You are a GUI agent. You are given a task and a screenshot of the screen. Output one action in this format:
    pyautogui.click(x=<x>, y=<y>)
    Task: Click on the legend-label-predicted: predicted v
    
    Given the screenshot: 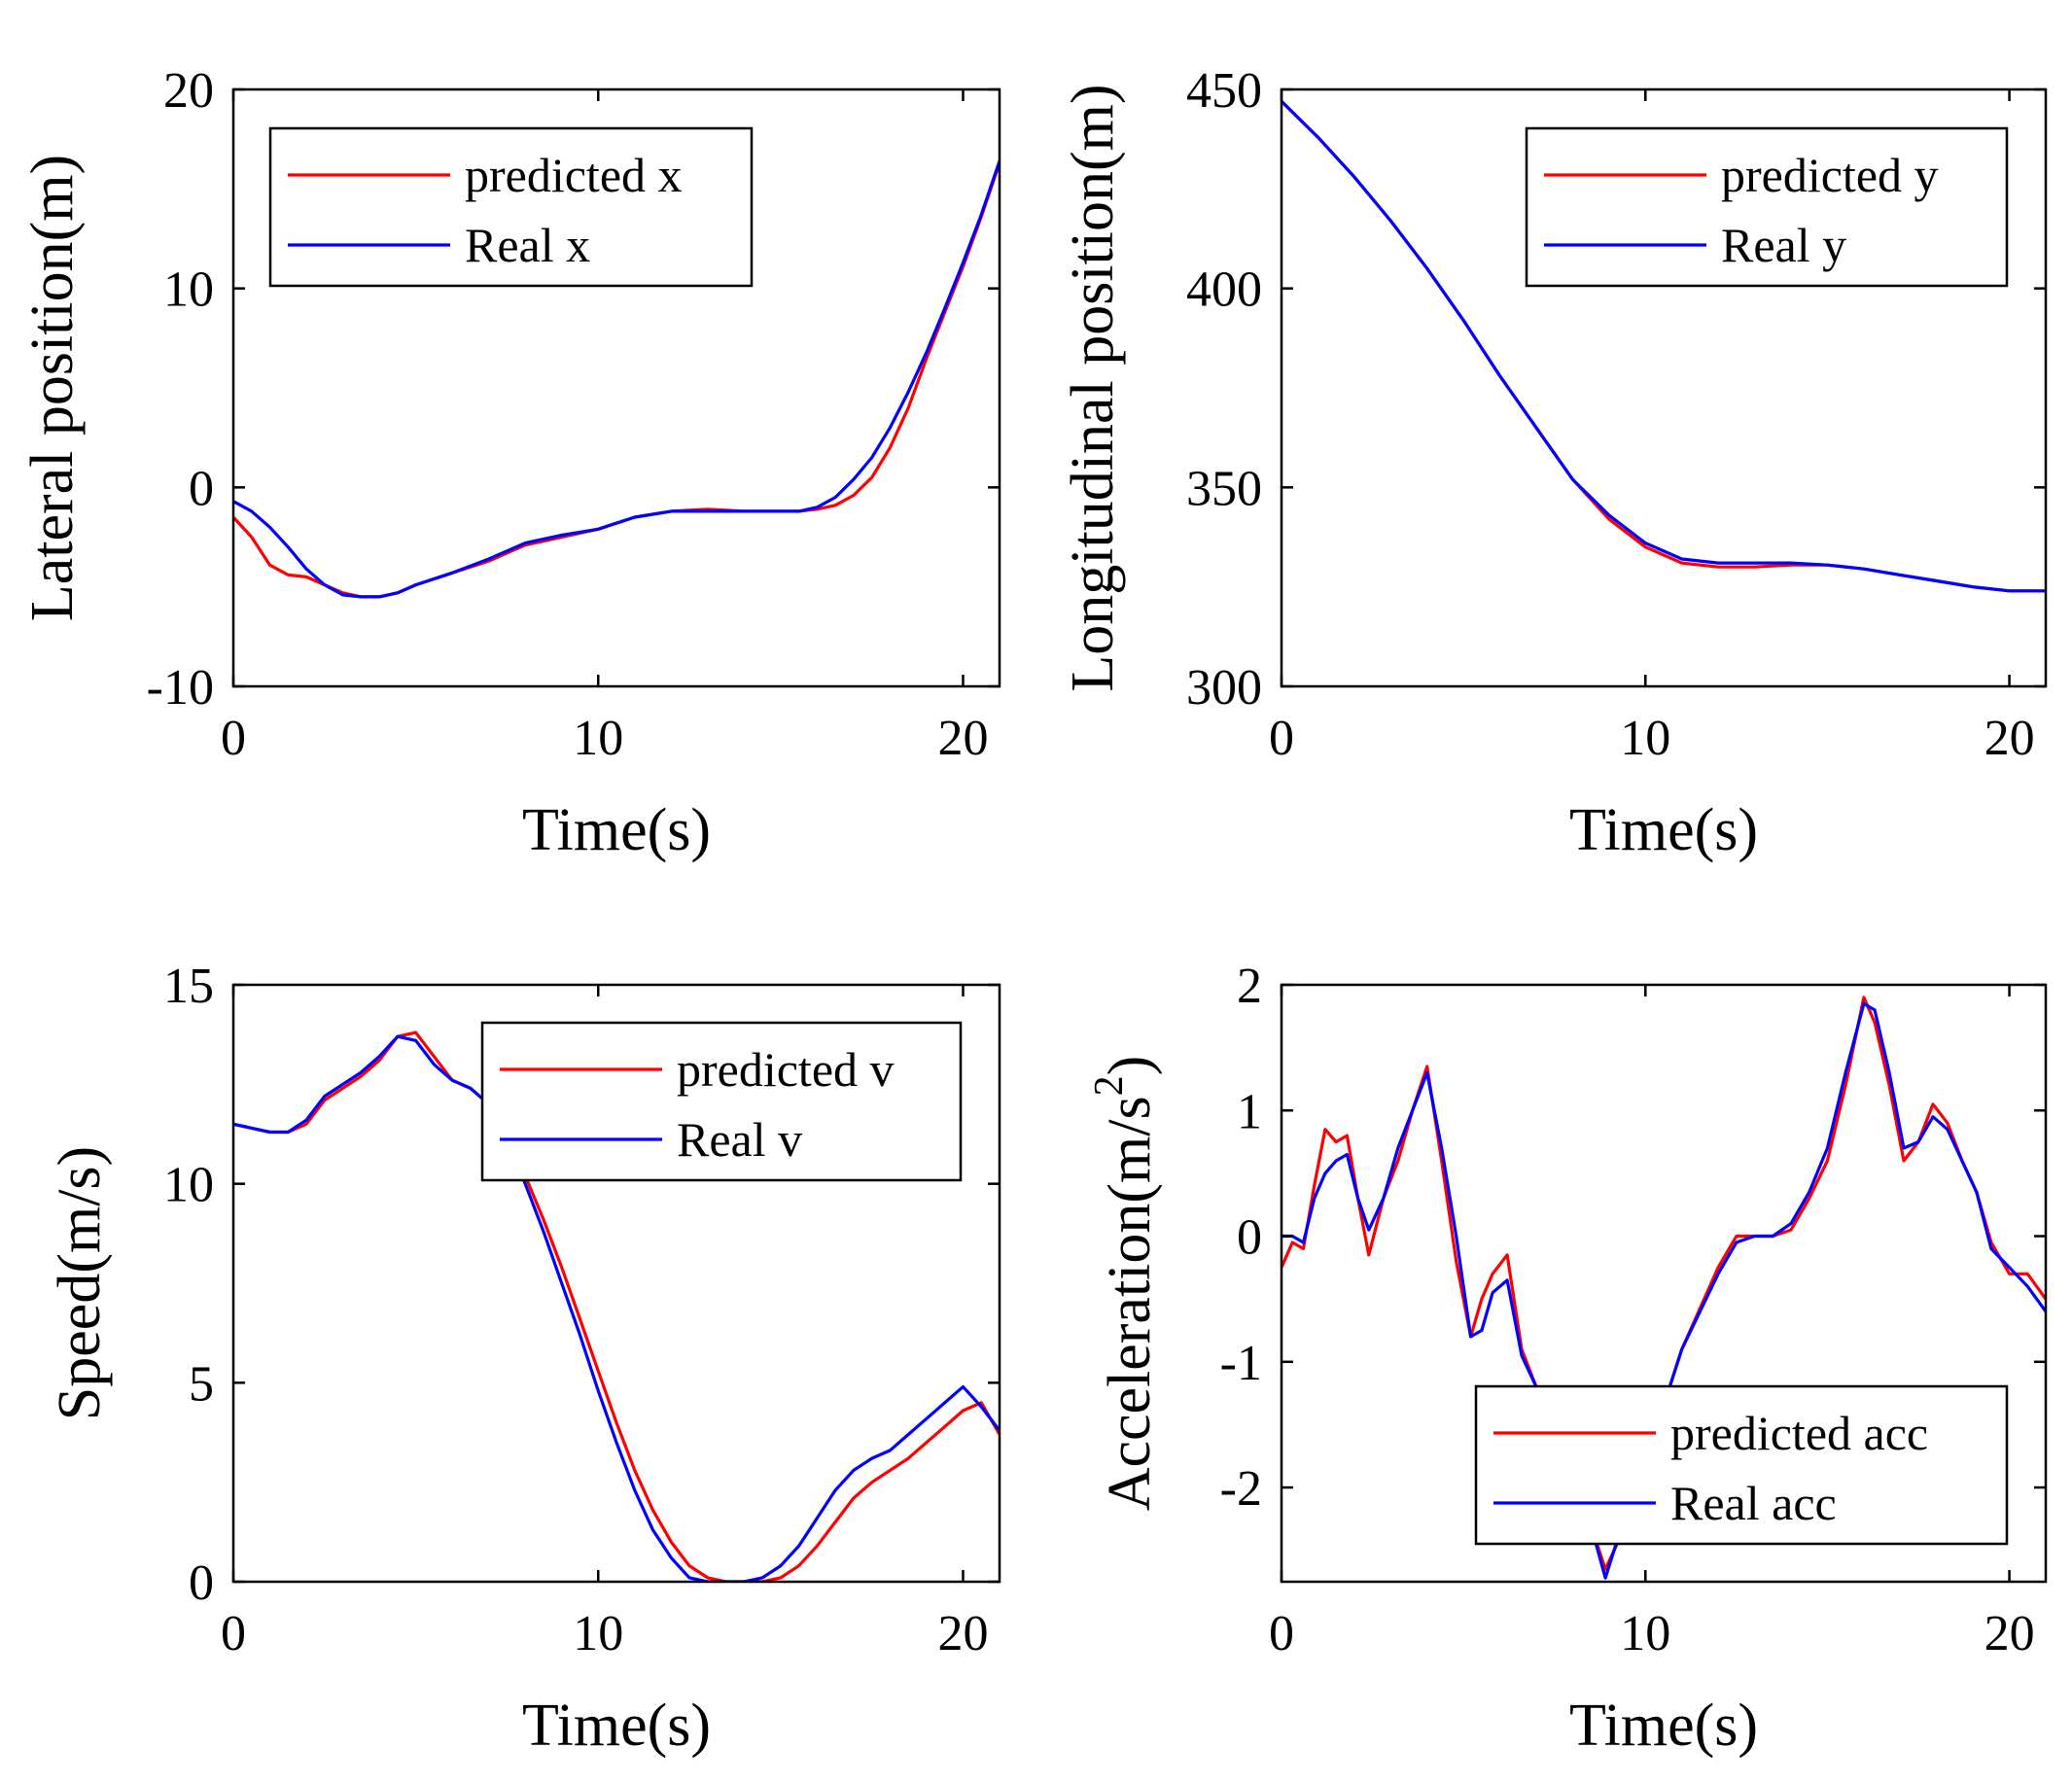 What is the action you would take?
    pyautogui.click(x=786, y=1069)
    